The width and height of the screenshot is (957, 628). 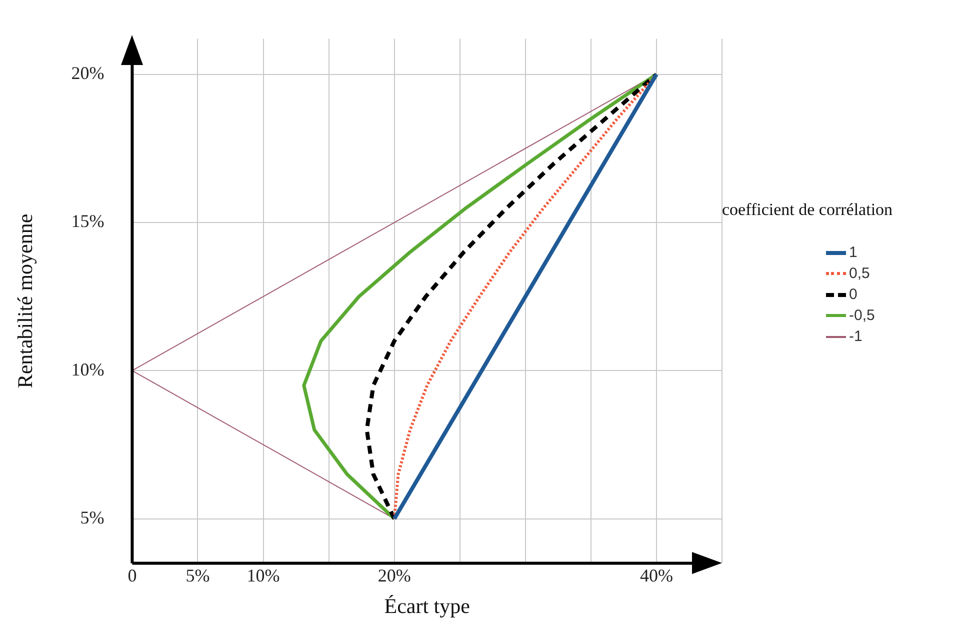 What do you see at coordinates (862, 315) in the screenshot?
I see `legend-label: -0,5` at bounding box center [862, 315].